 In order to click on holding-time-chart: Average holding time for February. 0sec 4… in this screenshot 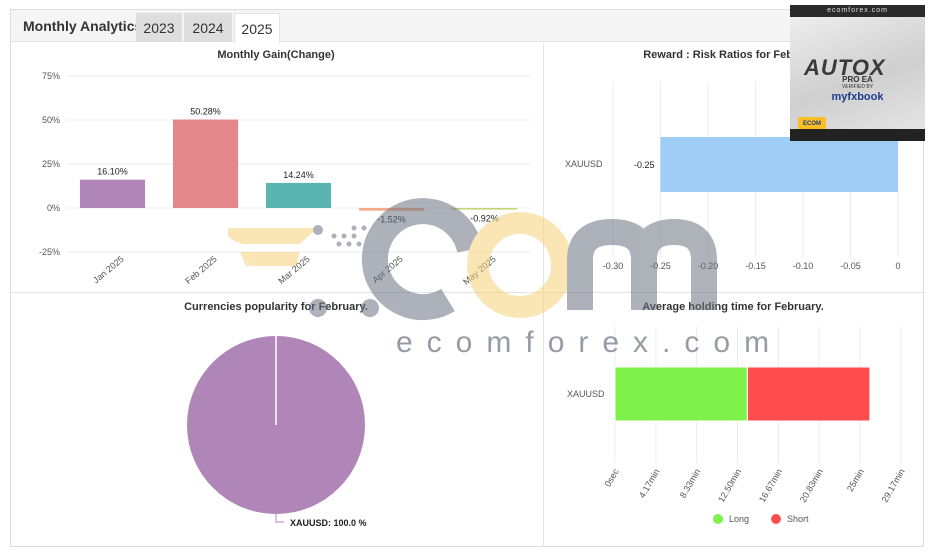, I will do `click(737, 412)`.